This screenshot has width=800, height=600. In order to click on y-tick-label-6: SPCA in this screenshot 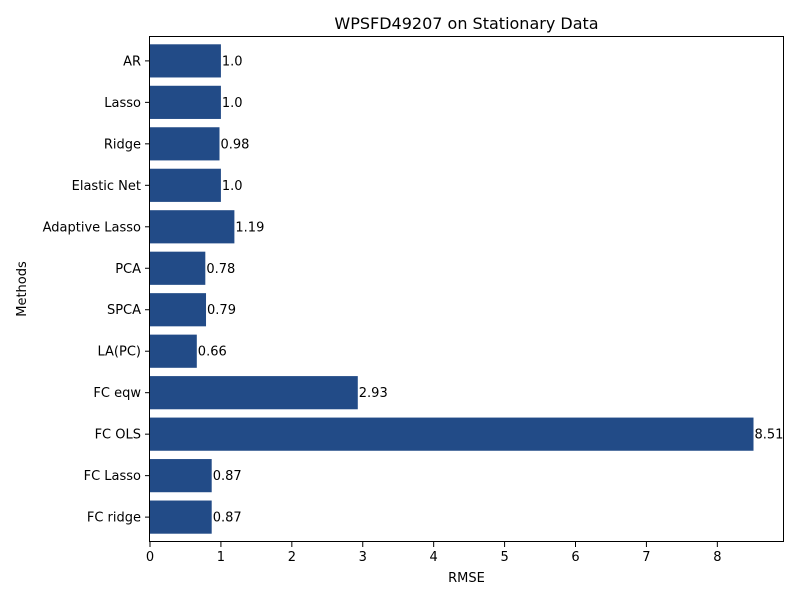, I will do `click(124, 310)`.